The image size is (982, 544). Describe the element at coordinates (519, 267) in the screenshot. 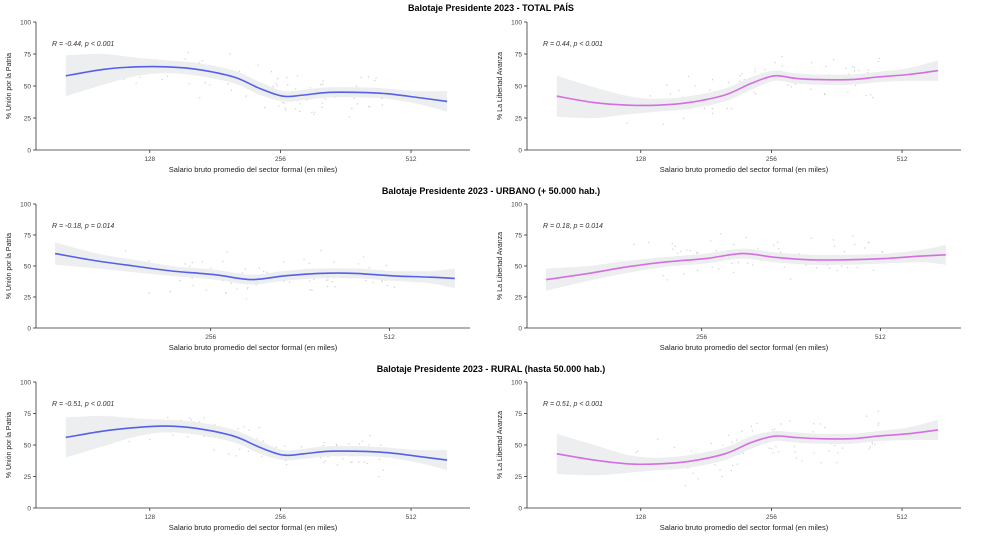

I see `y-tick-label: 50` at that location.